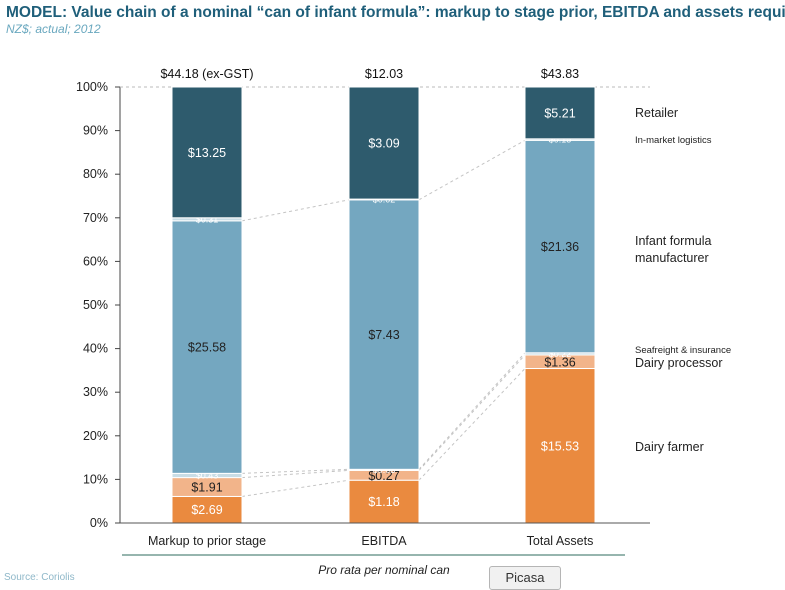 The height and width of the screenshot is (590, 785). What do you see at coordinates (384, 470) in the screenshot?
I see `data-label: $0.03` at bounding box center [384, 470].